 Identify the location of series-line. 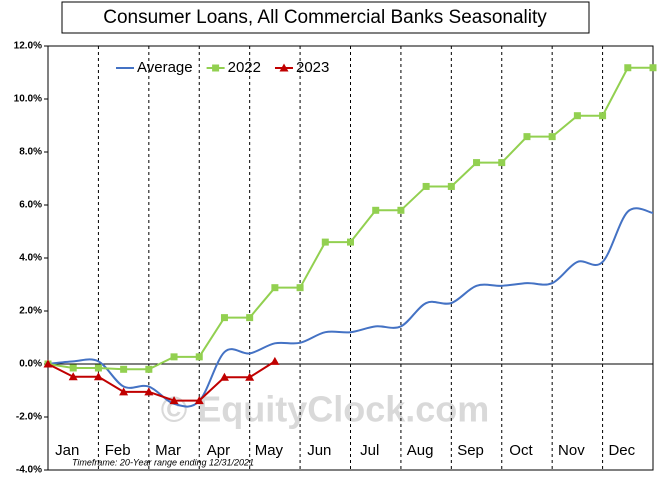
(161, 381).